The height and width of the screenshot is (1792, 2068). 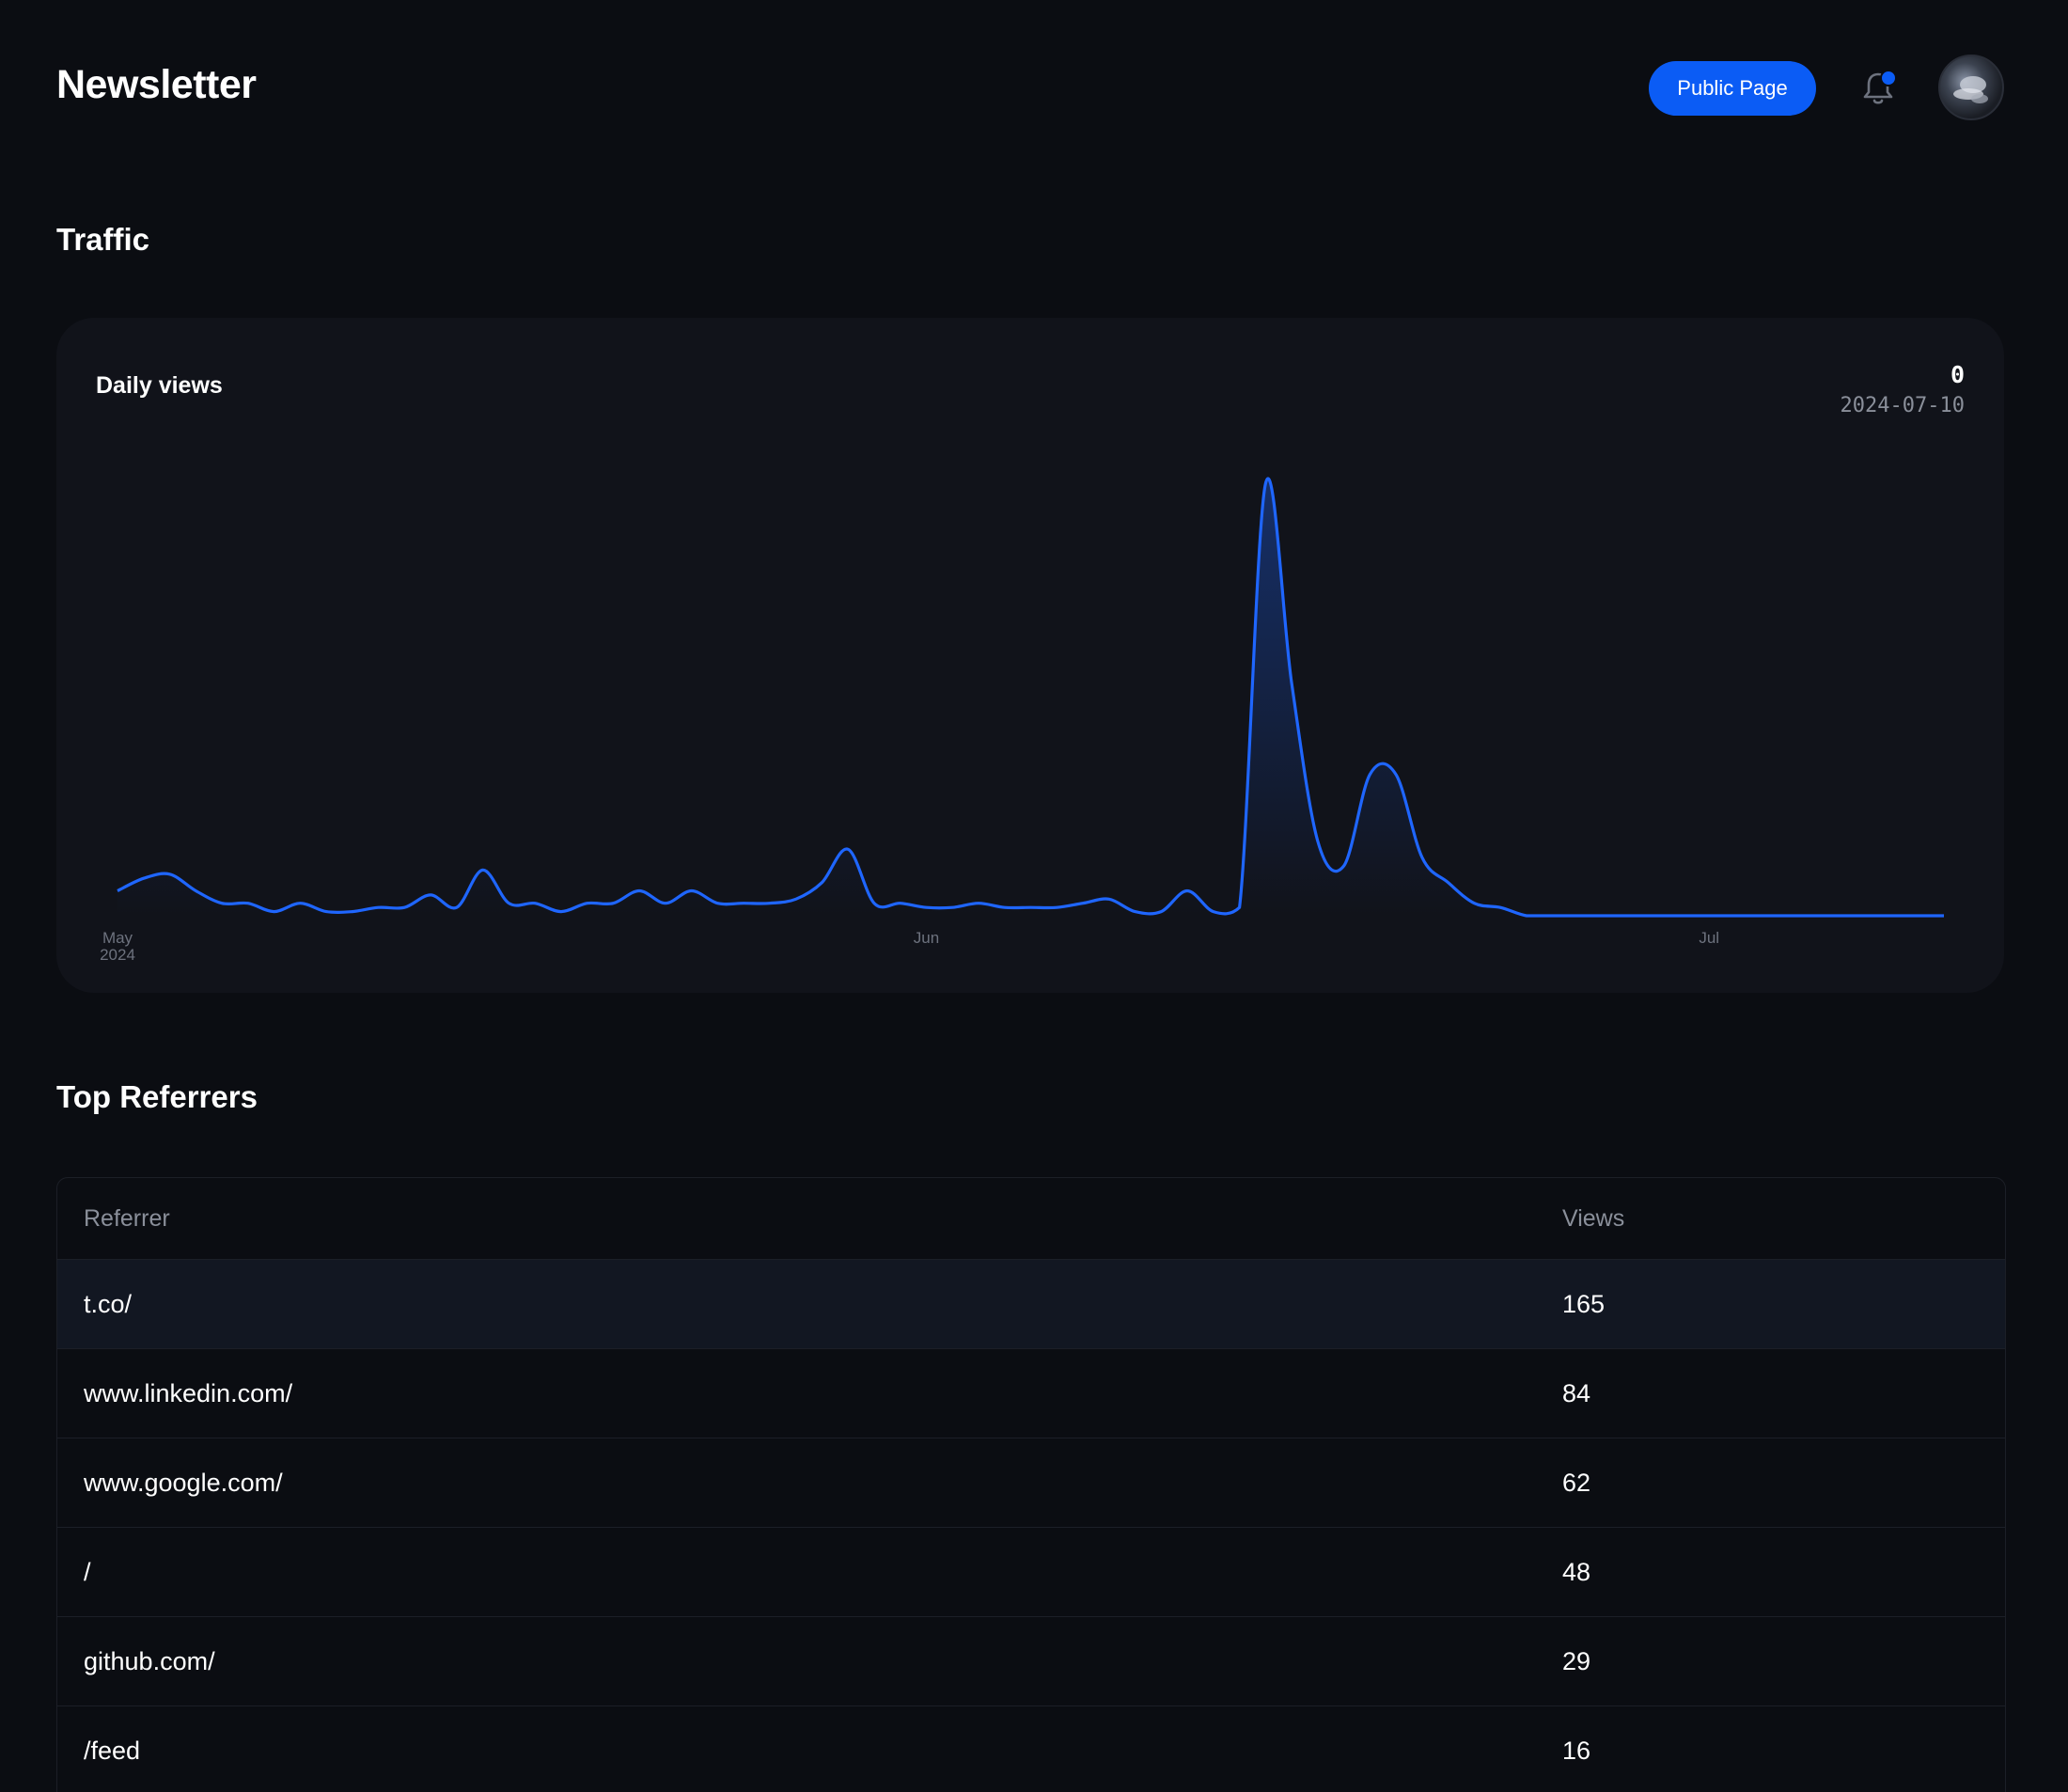 I want to click on user-avatar-icon, so click(x=1970, y=89).